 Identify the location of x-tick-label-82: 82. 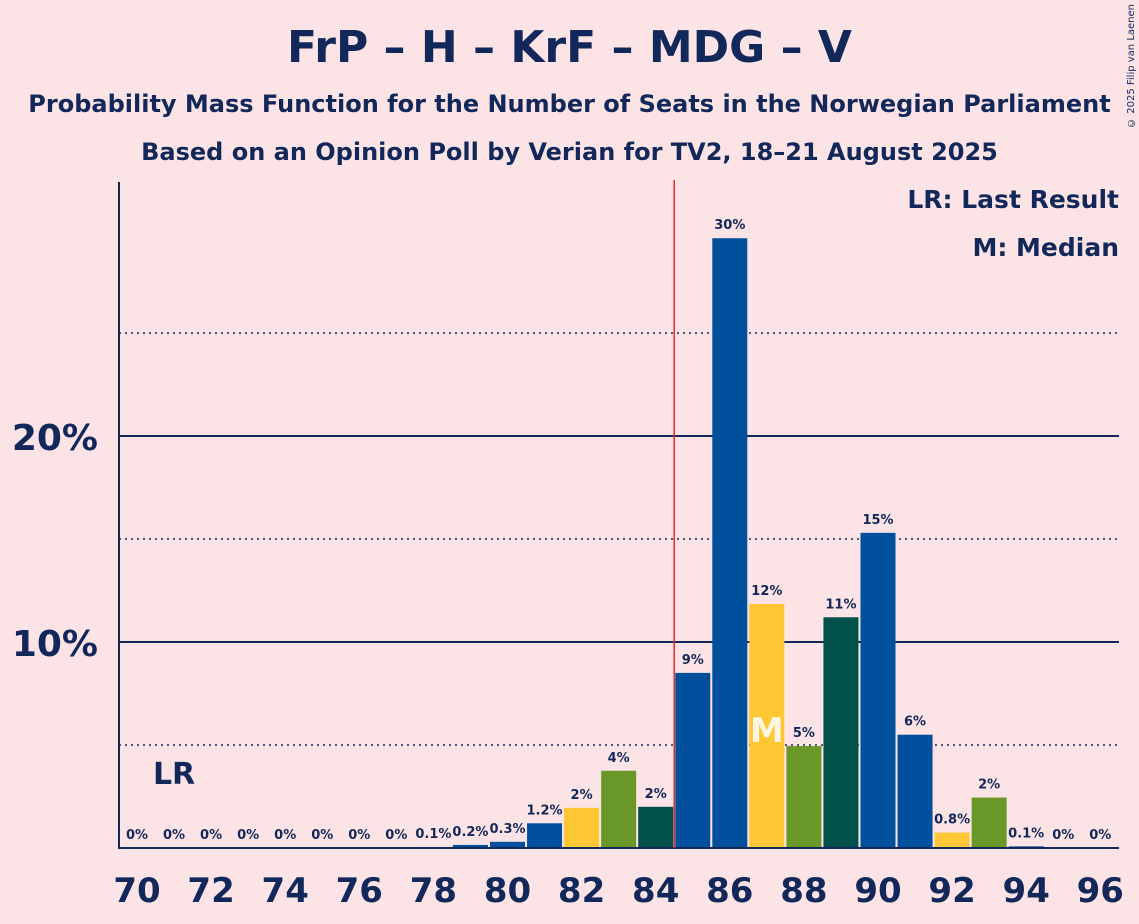
(581, 891).